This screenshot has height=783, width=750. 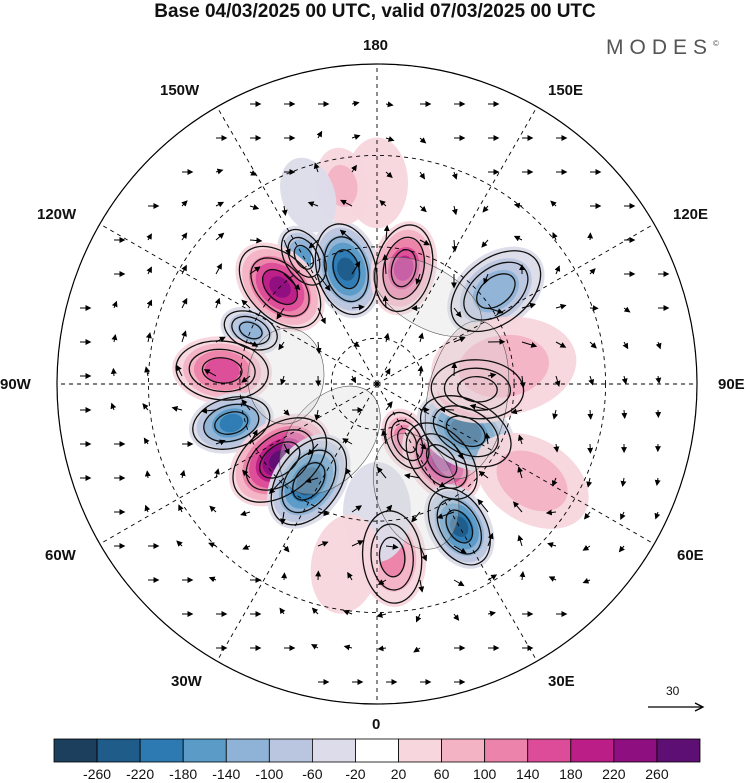 I want to click on lon-label-90e: 90E, so click(x=731, y=384).